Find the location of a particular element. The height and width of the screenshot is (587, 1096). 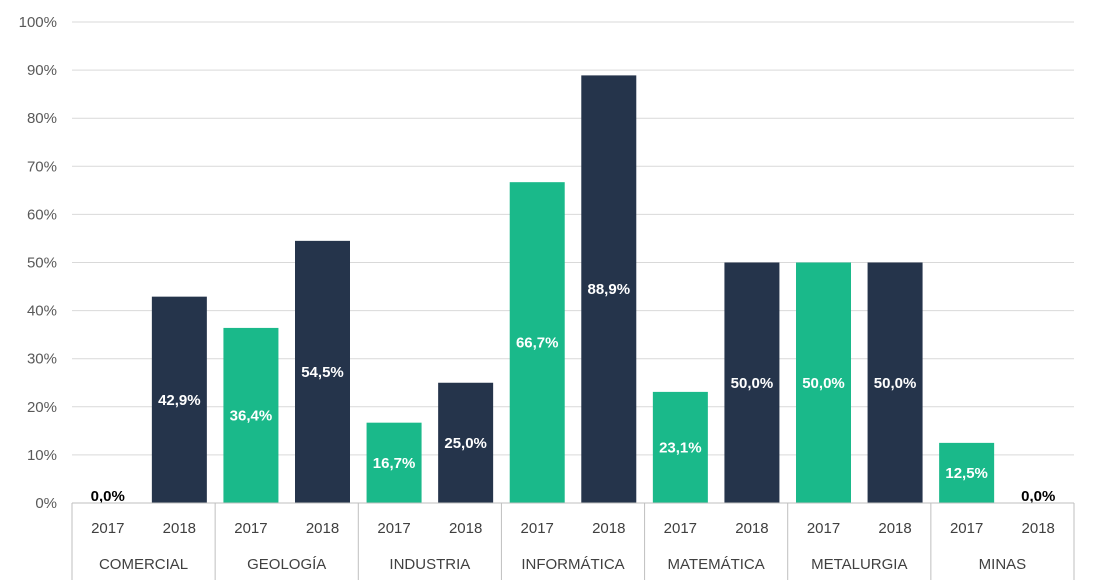

y-tick-label: 90% is located at coordinates (42, 70).